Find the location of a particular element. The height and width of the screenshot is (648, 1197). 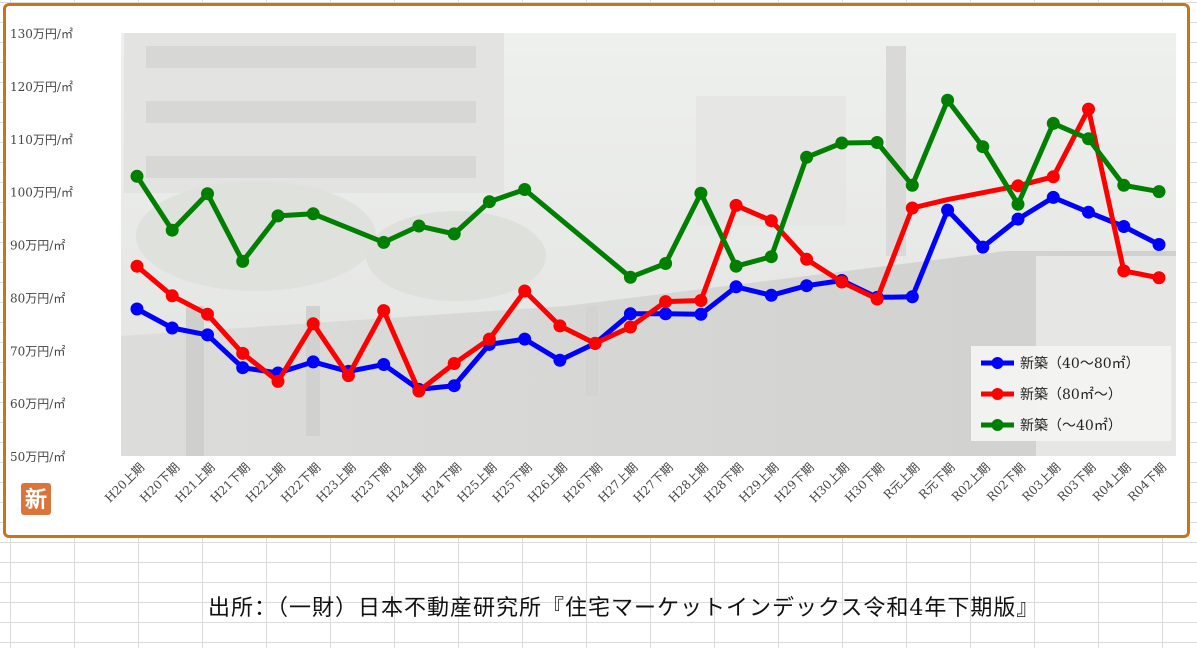

y-tick-label: 120万円/㎡ is located at coordinates (41, 87).